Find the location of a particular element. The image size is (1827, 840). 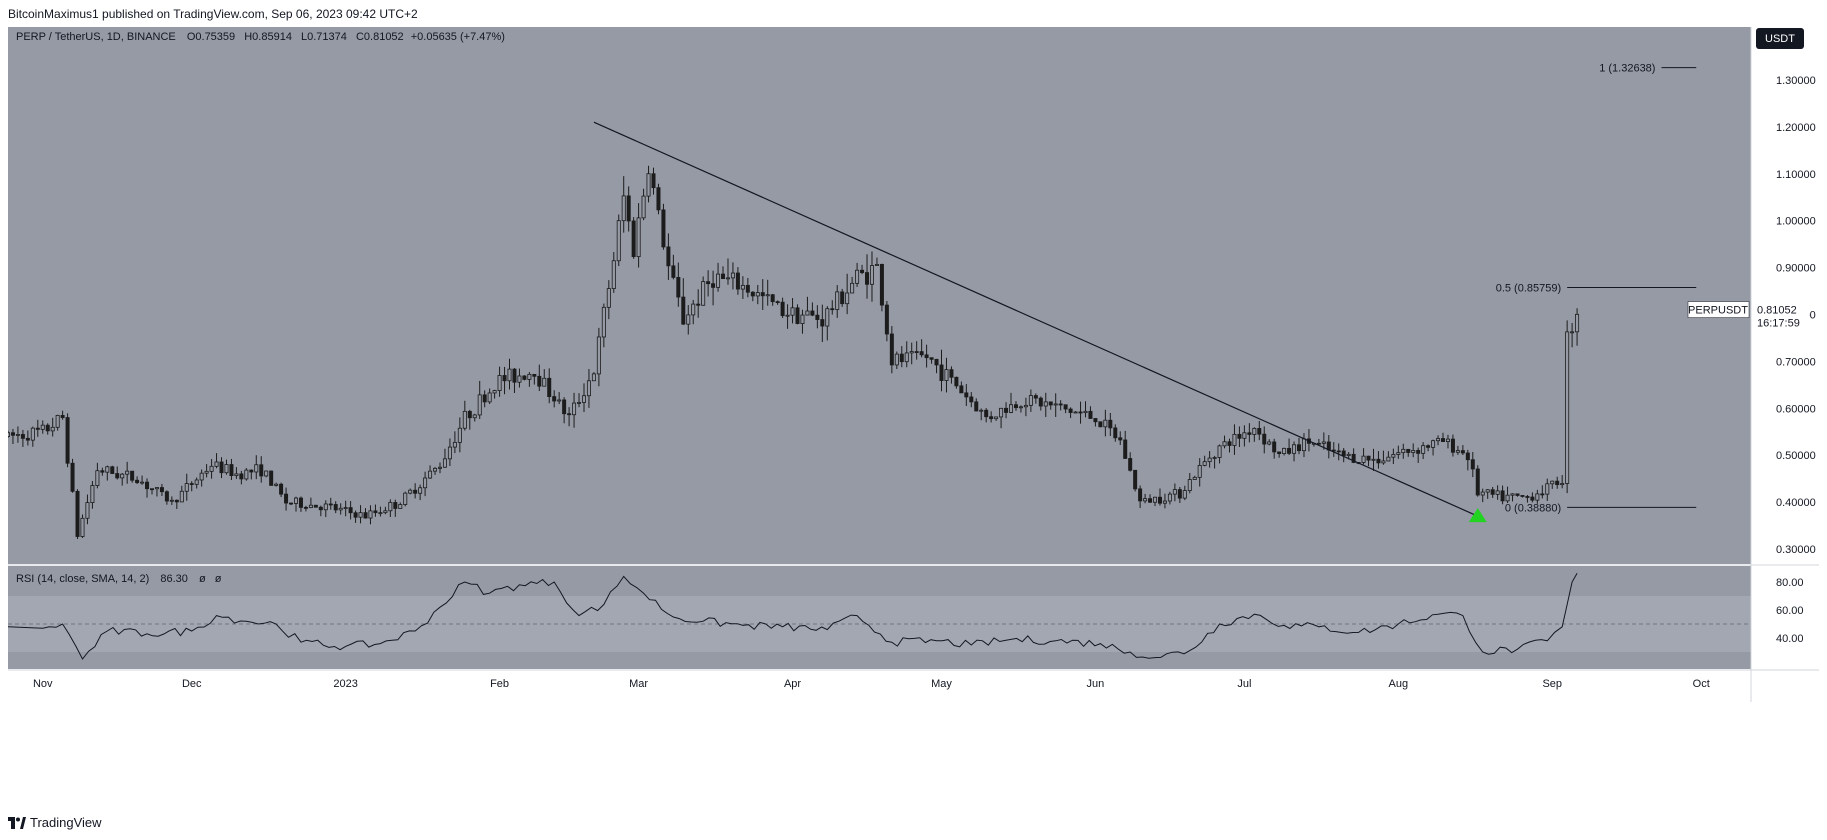

time-tick-label: Apr is located at coordinates (792, 684).